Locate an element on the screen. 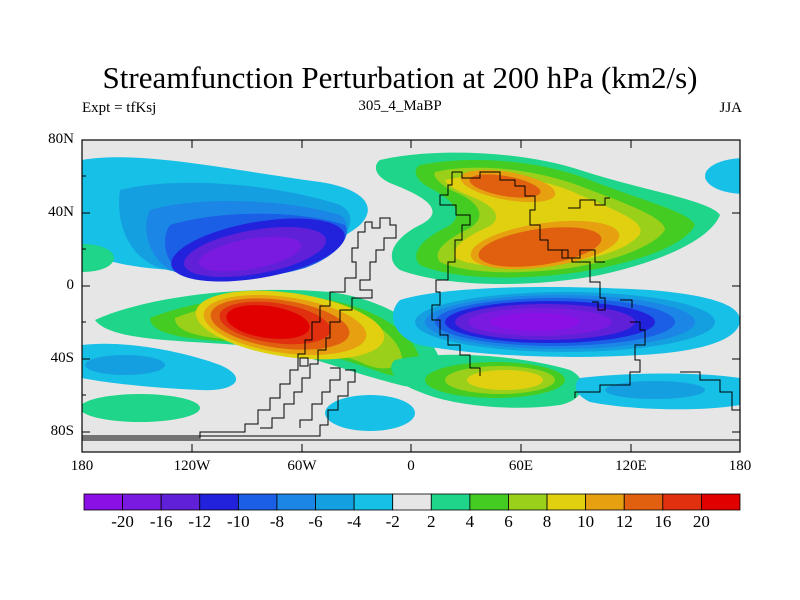 Image resolution: width=800 pixels, height=600 pixels. center-string: 305_4_MaBP is located at coordinates (400, 106).